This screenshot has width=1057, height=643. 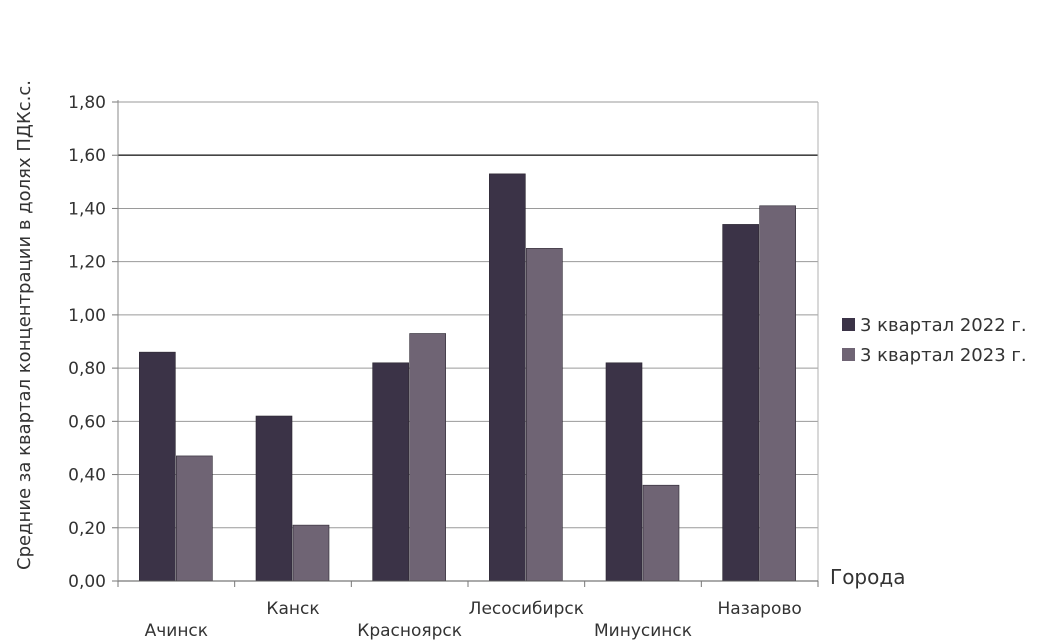 I want to click on x-tick-label: Красноярск, so click(x=409, y=631).